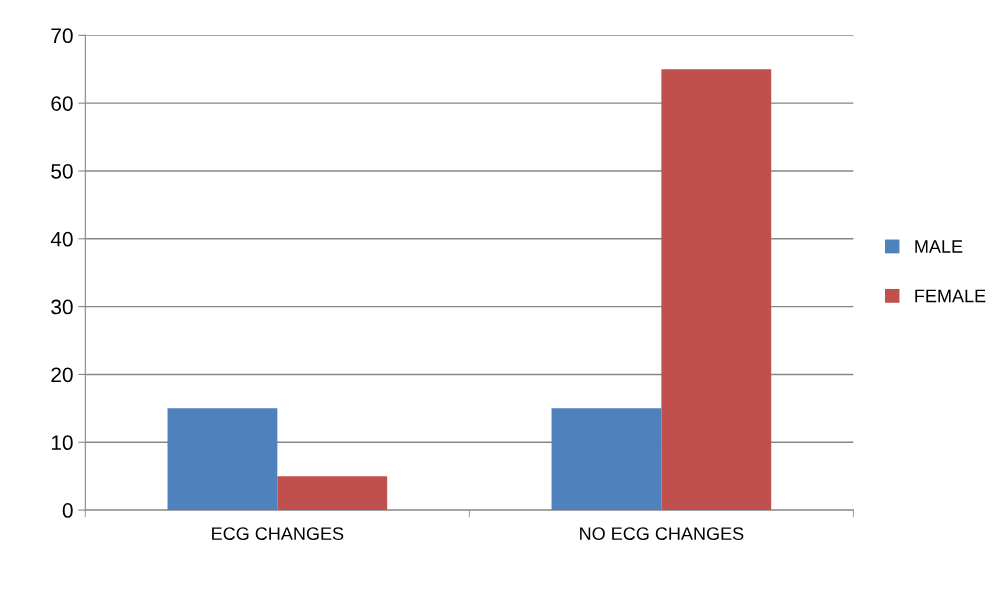 Image resolution: width=1004 pixels, height=589 pixels. Describe the element at coordinates (62, 171) in the screenshot. I see `y-tick-label: 50` at that location.